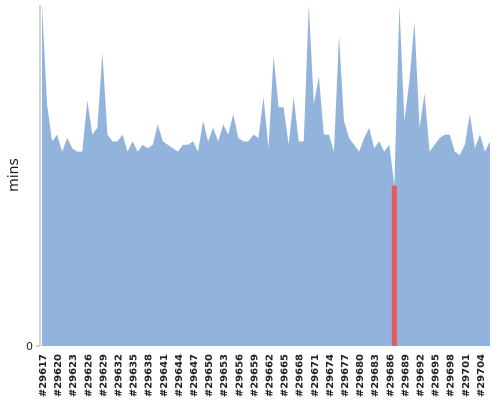  I want to click on y-tick-label: 0, so click(29, 346).